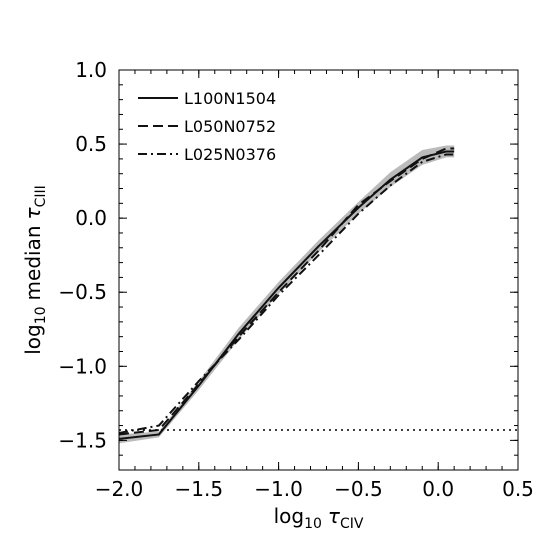 The image size is (540, 540). What do you see at coordinates (199, 489) in the screenshot?
I see `x-tick-label: −1.5` at bounding box center [199, 489].